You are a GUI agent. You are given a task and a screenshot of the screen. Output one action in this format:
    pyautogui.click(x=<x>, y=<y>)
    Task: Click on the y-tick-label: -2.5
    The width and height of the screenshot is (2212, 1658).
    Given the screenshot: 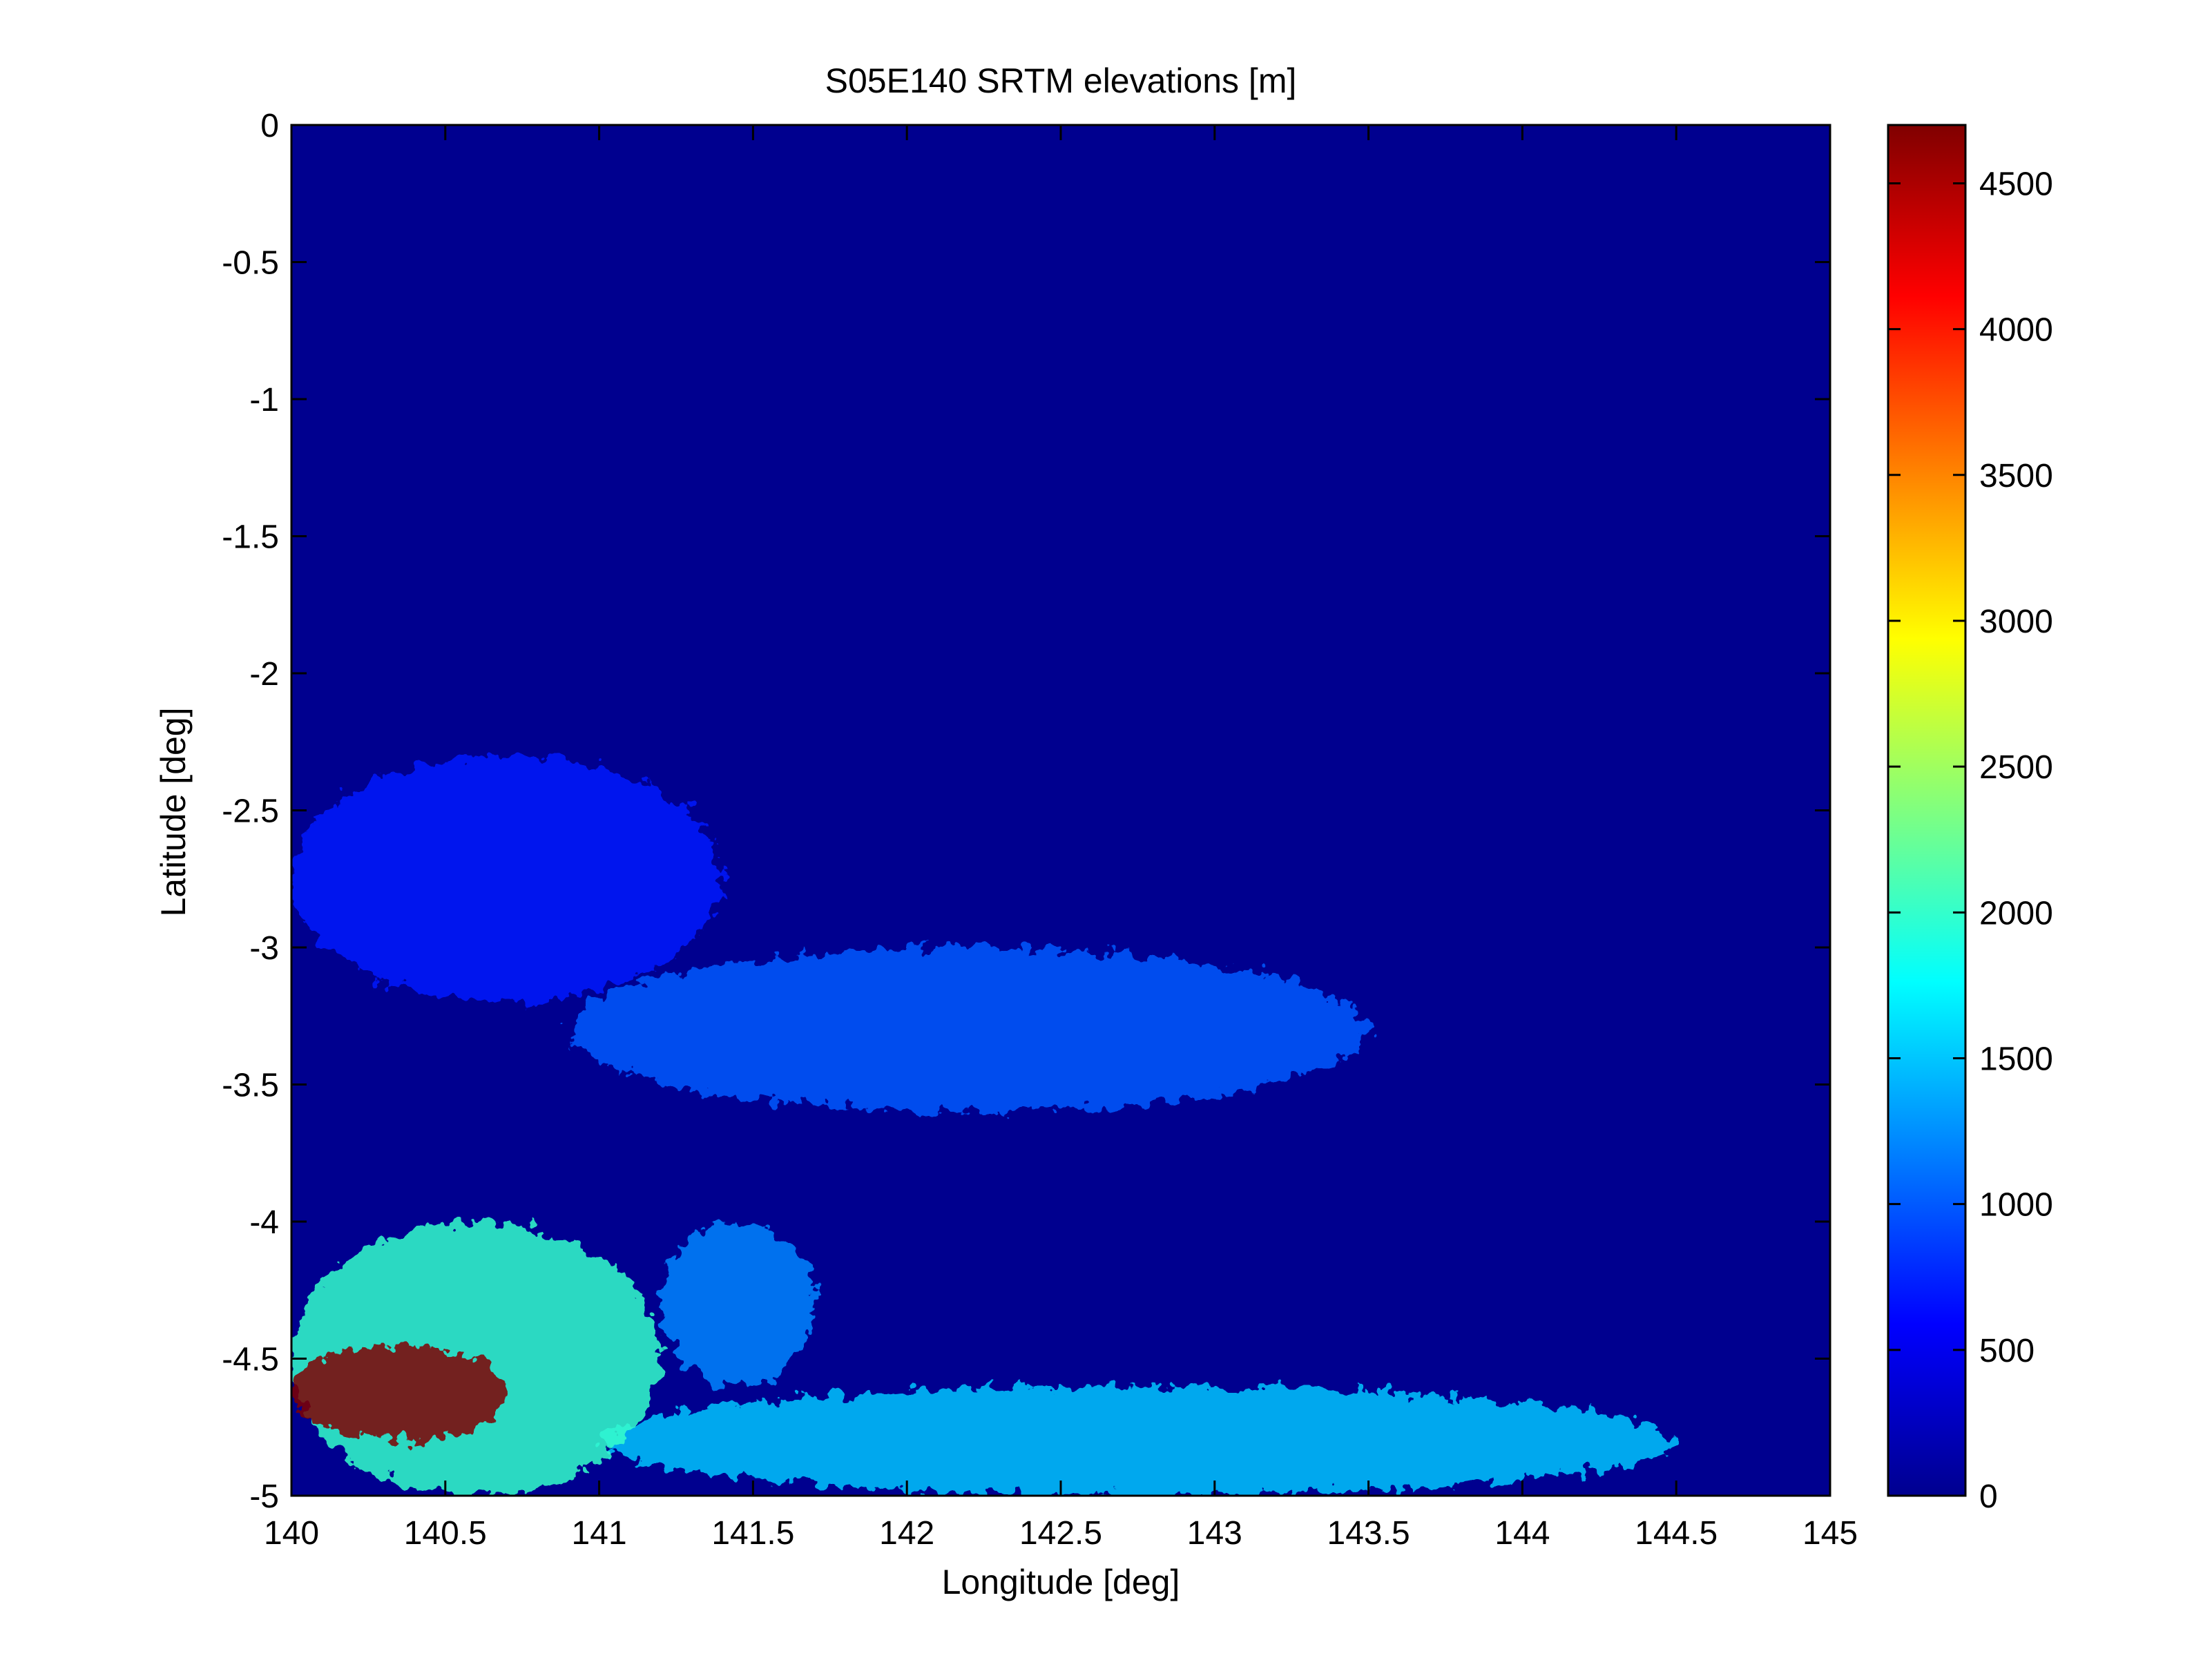 What is the action you would take?
    pyautogui.click(x=250, y=812)
    